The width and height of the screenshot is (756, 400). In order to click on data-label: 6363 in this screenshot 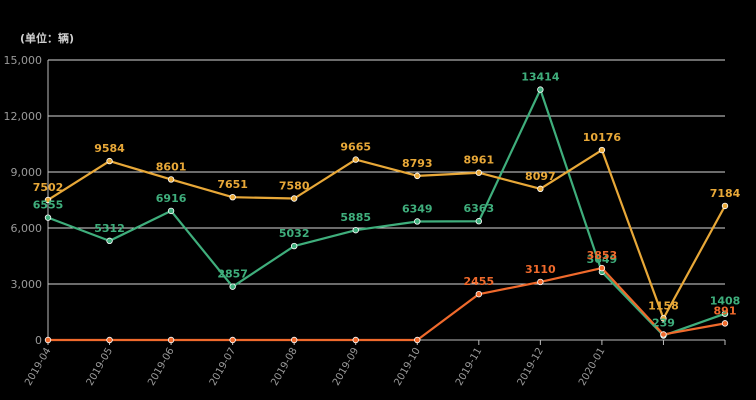, I will do `click(479, 208)`.